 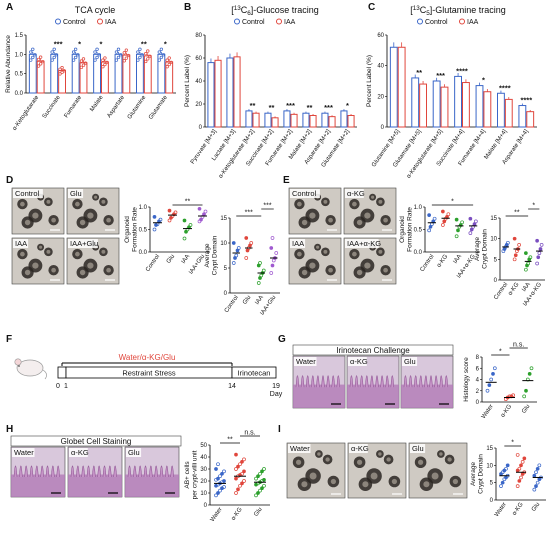 I want to click on category-label: α-Ketoglutarate, so click(x=26, y=113).